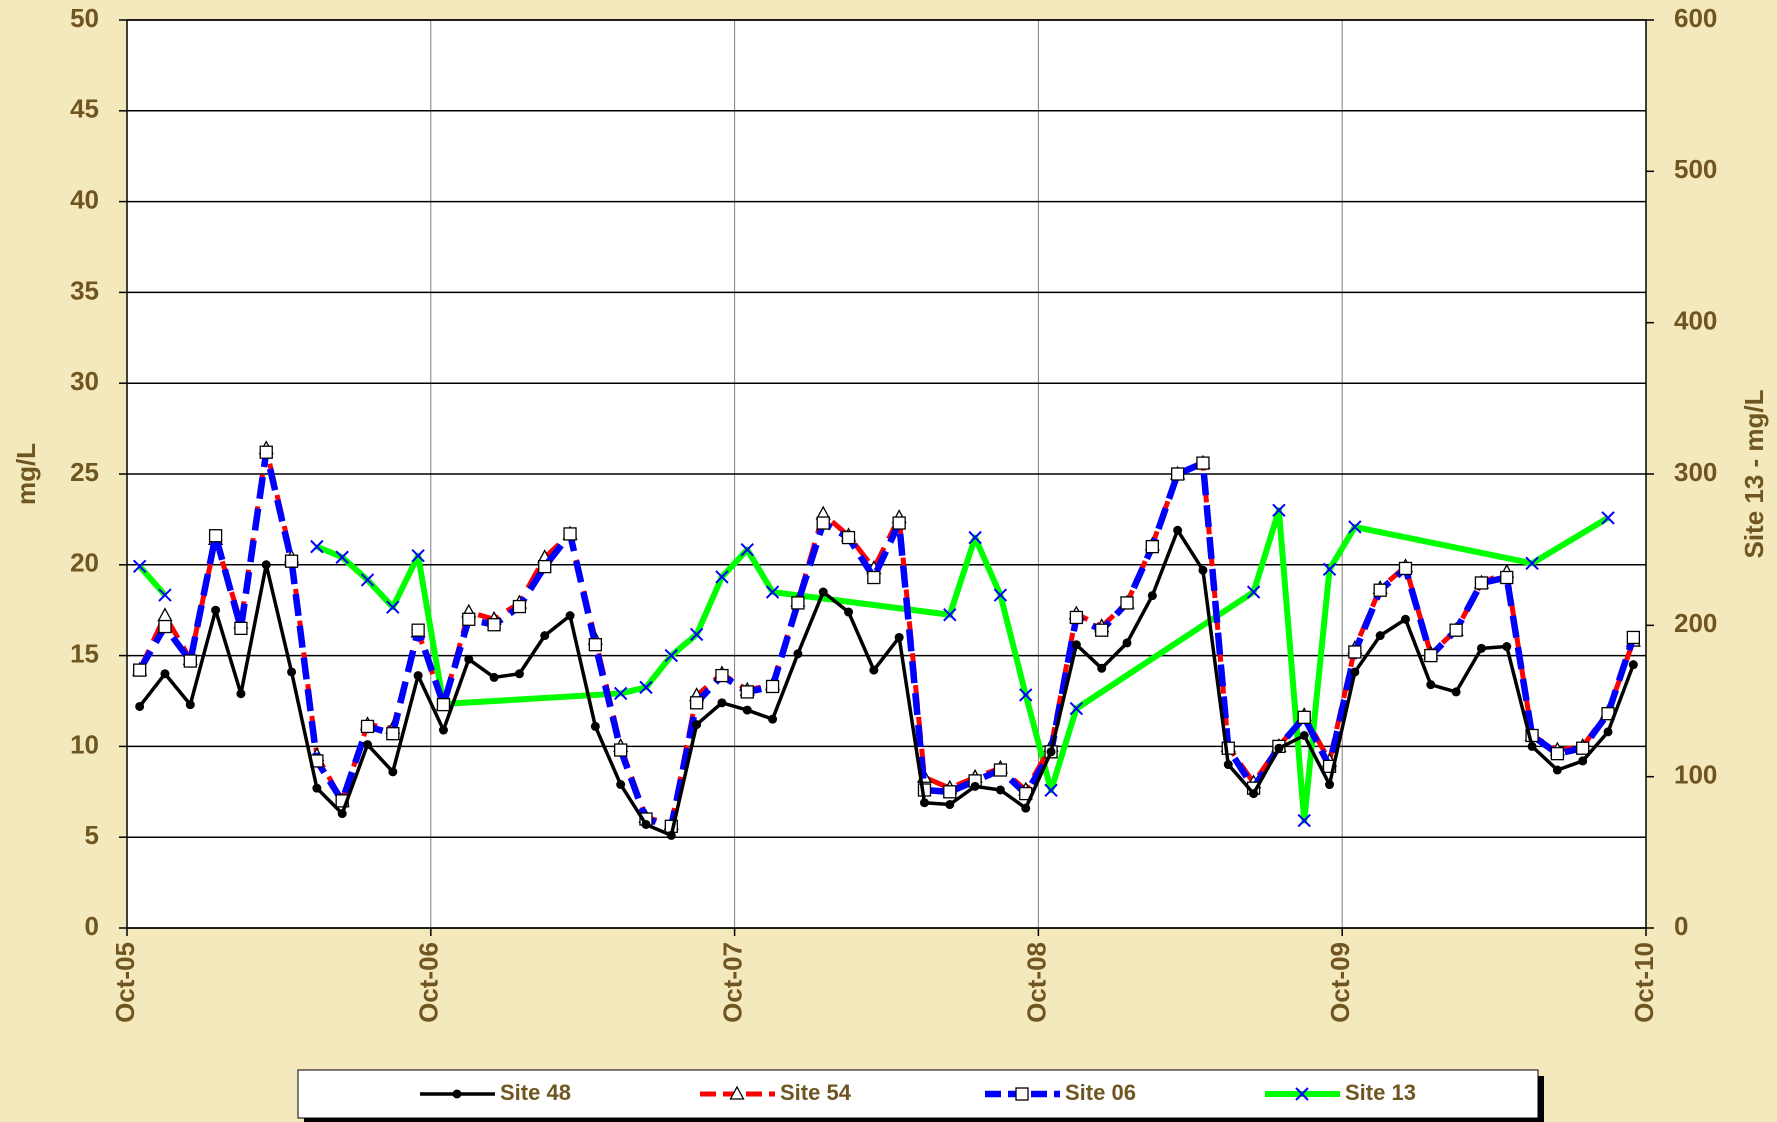 The width and height of the screenshot is (1777, 1122). What do you see at coordinates (1695, 321) in the screenshot?
I see `y2-tick-label: 400` at bounding box center [1695, 321].